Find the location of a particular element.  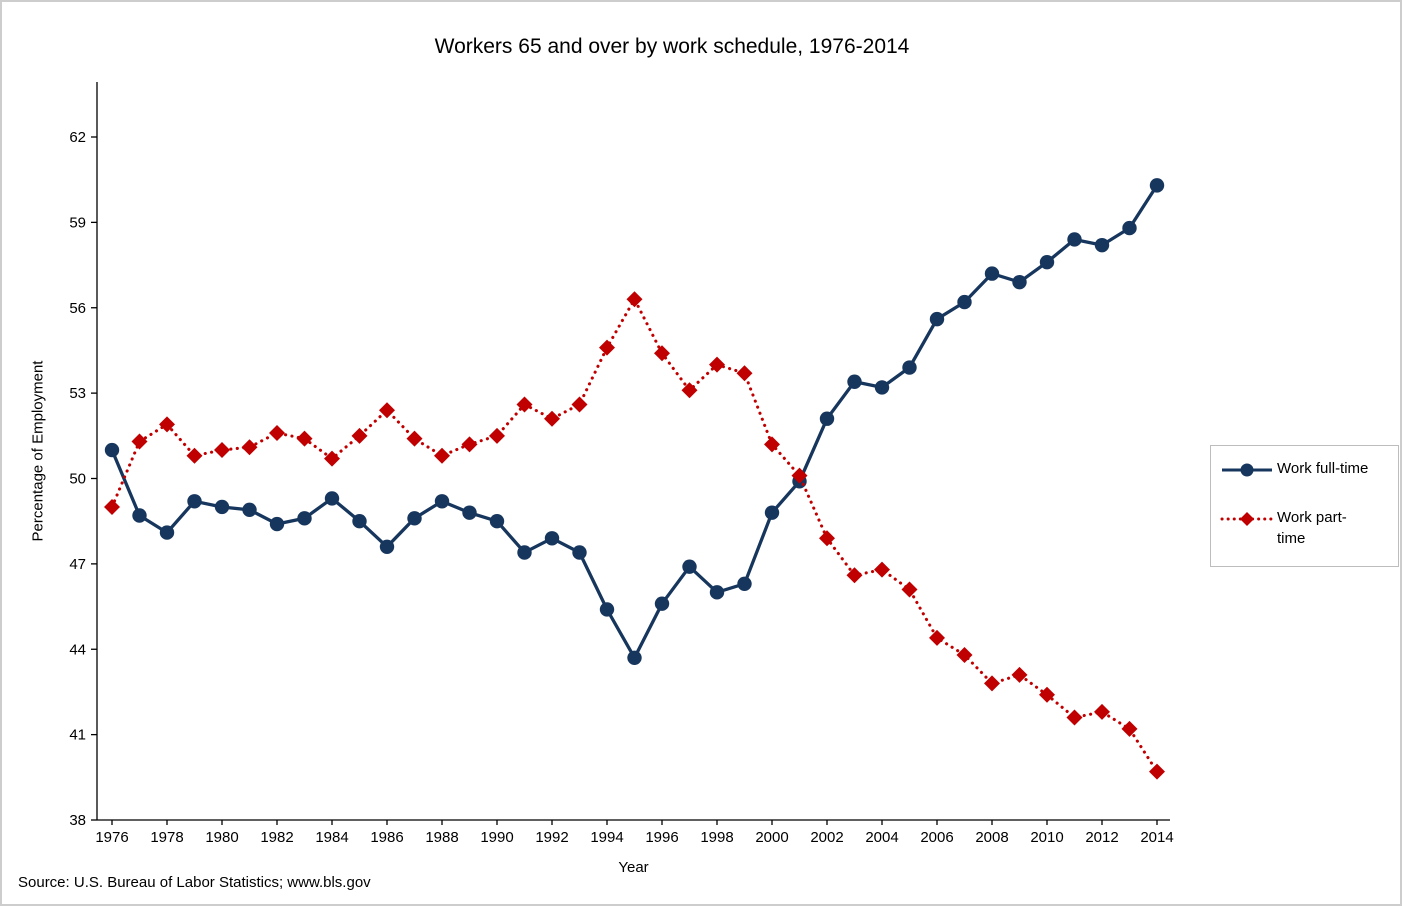

x-axis-label: Year is located at coordinates (633, 867).